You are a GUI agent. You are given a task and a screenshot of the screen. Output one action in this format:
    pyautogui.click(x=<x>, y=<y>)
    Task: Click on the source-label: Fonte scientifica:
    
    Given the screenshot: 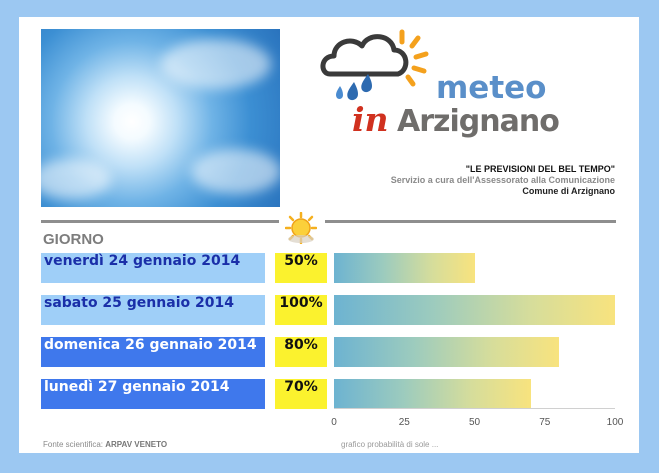 What is the action you would take?
    pyautogui.click(x=74, y=444)
    